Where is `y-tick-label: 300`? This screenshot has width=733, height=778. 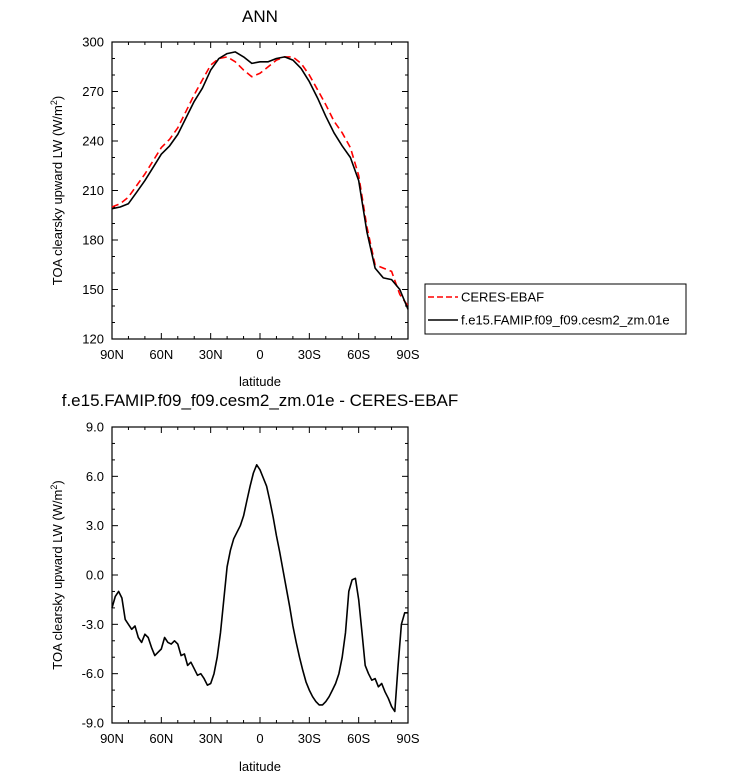
y-tick-label: 300 is located at coordinates (93, 42).